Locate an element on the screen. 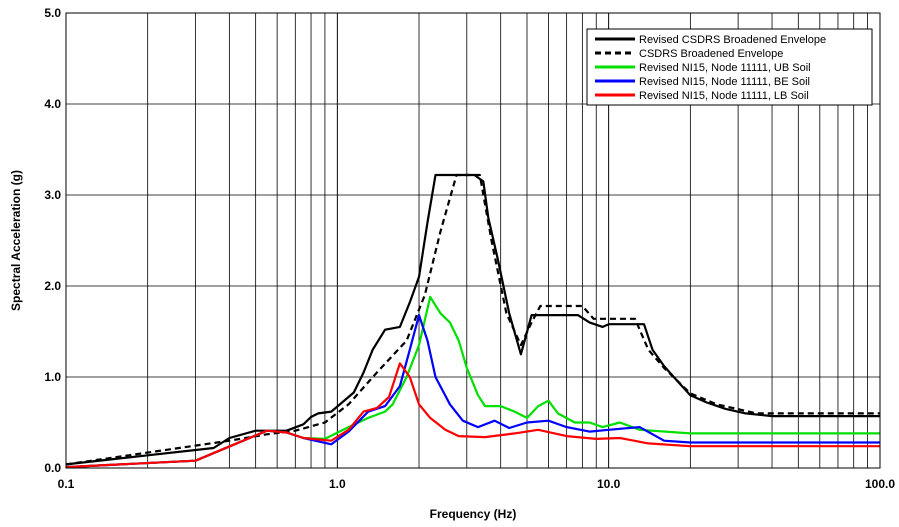  x-tick-label: 1.0 is located at coordinates (337, 484).